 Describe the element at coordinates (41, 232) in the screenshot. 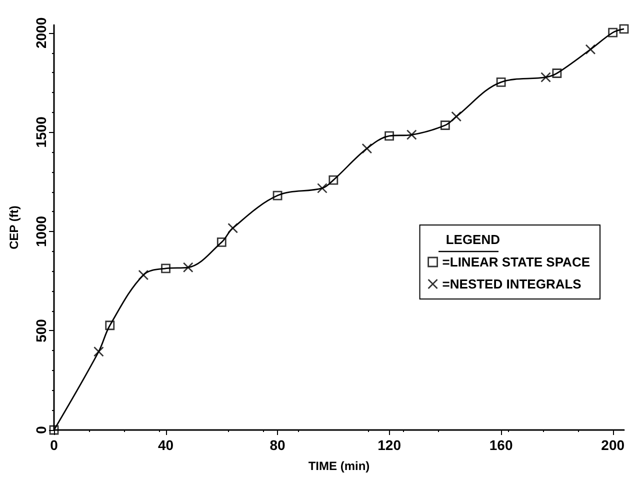

I see `y-tick-label: 1000` at that location.